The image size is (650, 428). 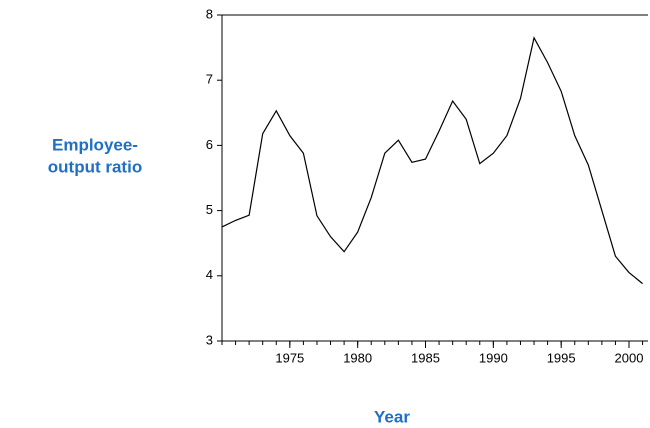 What do you see at coordinates (392, 416) in the screenshot?
I see `x-axis-label: Year` at bounding box center [392, 416].